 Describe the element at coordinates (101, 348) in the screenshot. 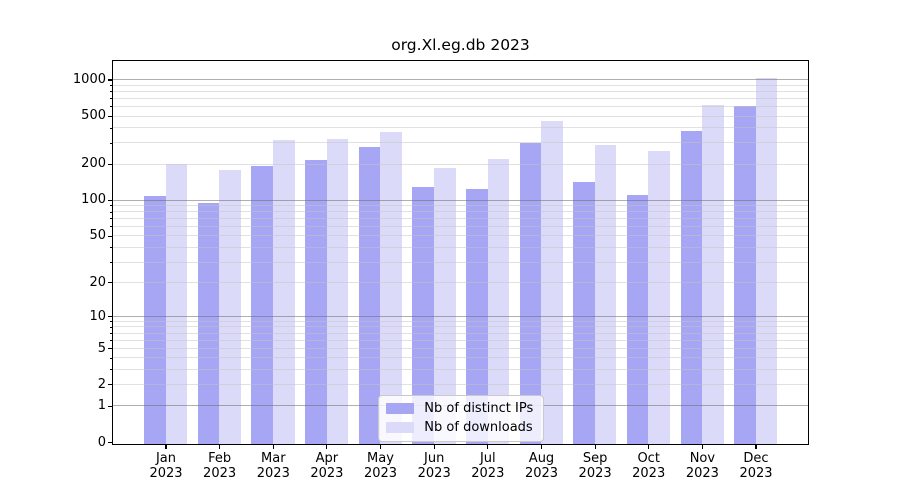

I see `y-tick-label-5: 5` at that location.